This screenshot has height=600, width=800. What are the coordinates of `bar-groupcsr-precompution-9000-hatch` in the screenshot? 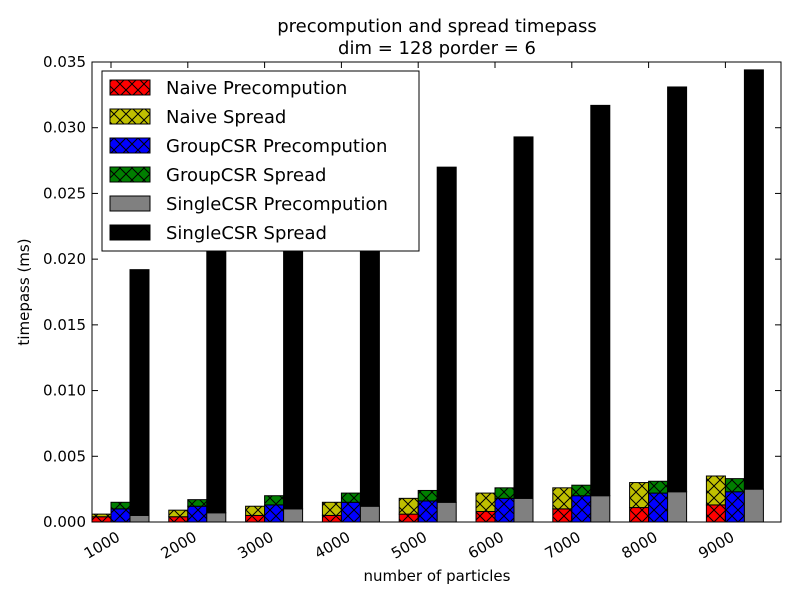 It's located at (735, 506).